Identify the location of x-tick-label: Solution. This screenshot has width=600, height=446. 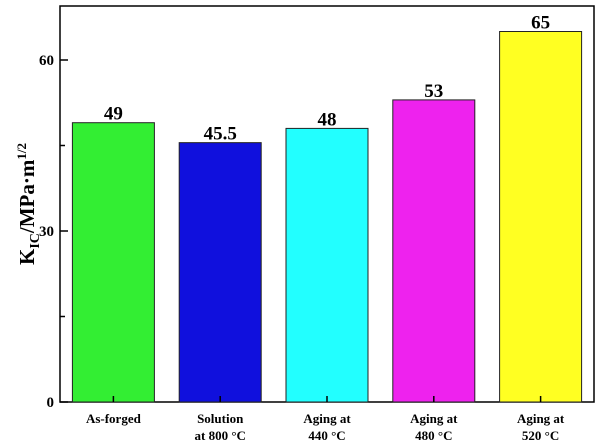
(220, 418).